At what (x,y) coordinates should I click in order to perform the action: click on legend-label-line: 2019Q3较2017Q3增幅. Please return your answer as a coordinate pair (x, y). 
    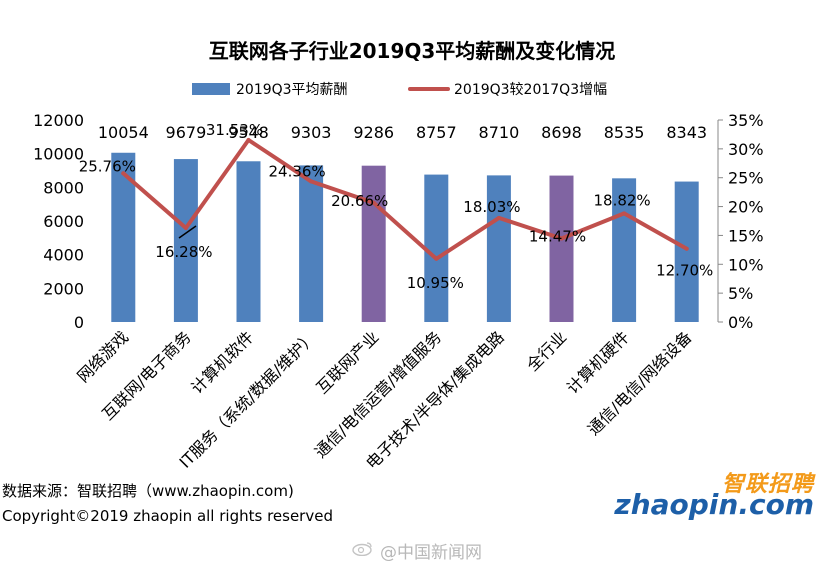
    Looking at the image, I should click on (530, 90).